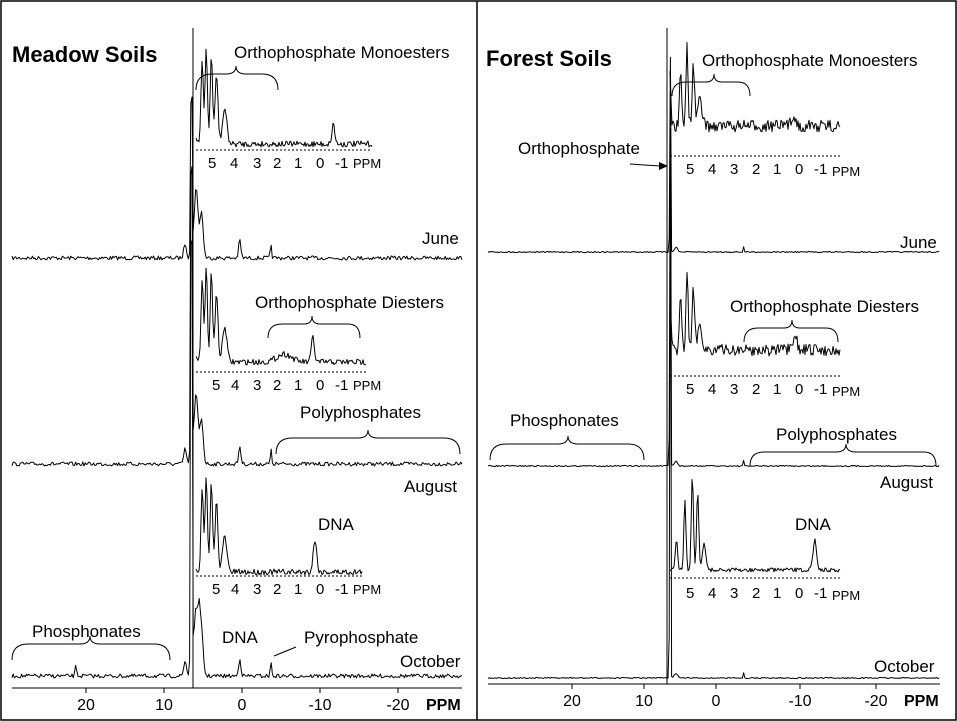 The image size is (957, 721). I want to click on forest-june-label: June, so click(918, 242).